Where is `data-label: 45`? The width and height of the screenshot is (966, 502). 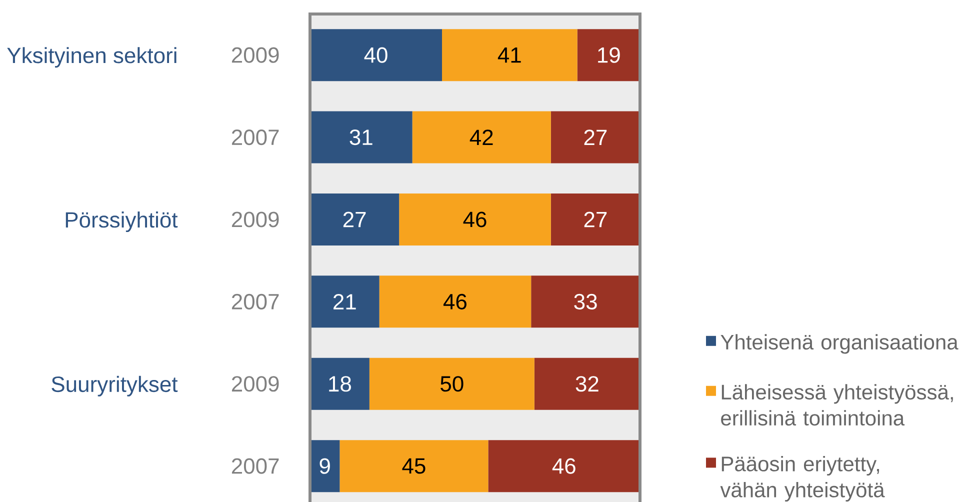
data-label: 45 is located at coordinates (414, 466).